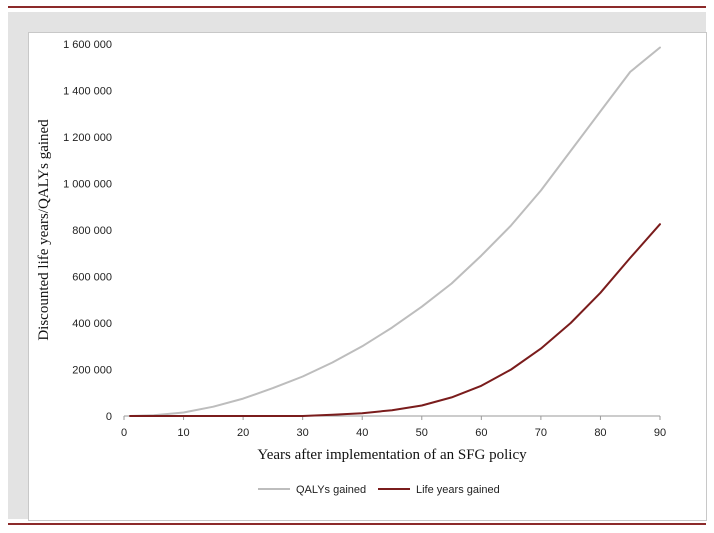  Describe the element at coordinates (243, 433) in the screenshot. I see `x-tick-label: 20` at that location.